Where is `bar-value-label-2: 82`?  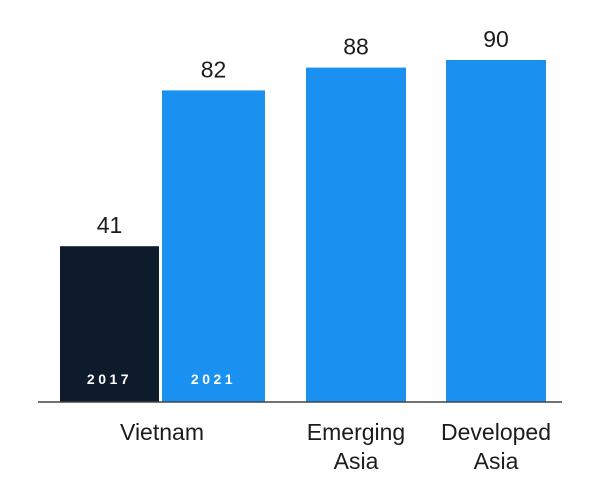 bar-value-label-2: 82 is located at coordinates (214, 69).